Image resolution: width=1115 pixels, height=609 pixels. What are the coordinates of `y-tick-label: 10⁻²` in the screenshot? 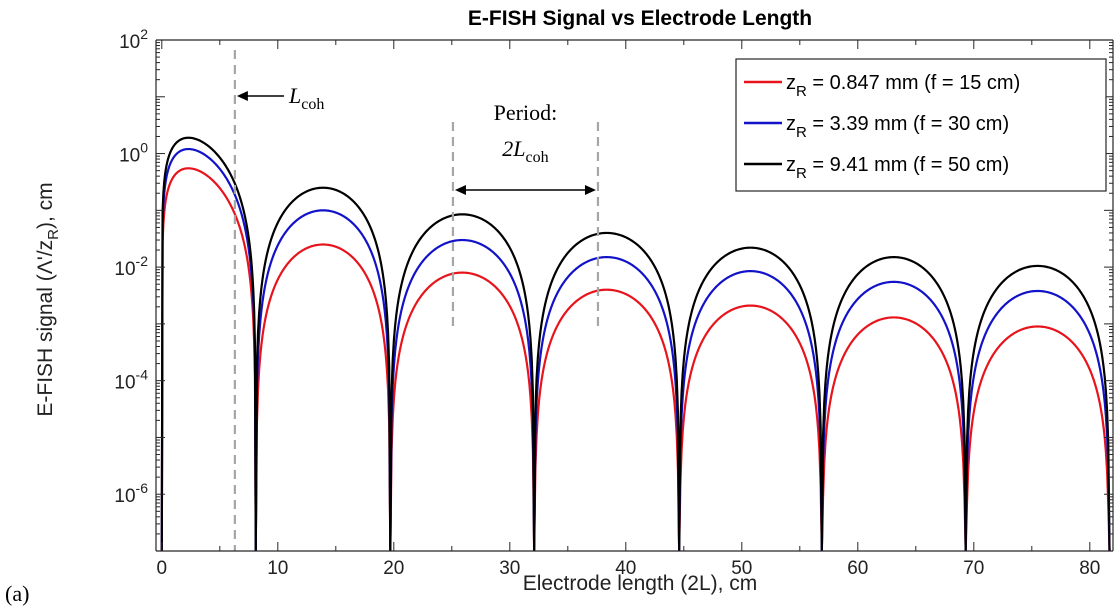 It's located at (131, 266).